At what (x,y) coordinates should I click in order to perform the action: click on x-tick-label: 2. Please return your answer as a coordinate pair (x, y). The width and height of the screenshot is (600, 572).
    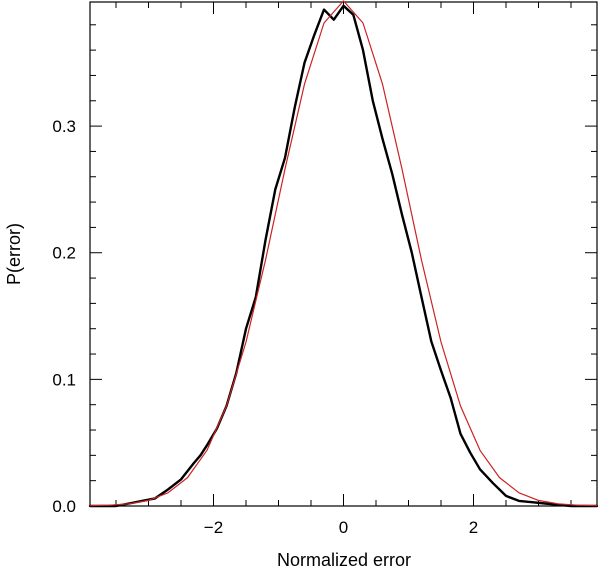
    Looking at the image, I should click on (473, 527).